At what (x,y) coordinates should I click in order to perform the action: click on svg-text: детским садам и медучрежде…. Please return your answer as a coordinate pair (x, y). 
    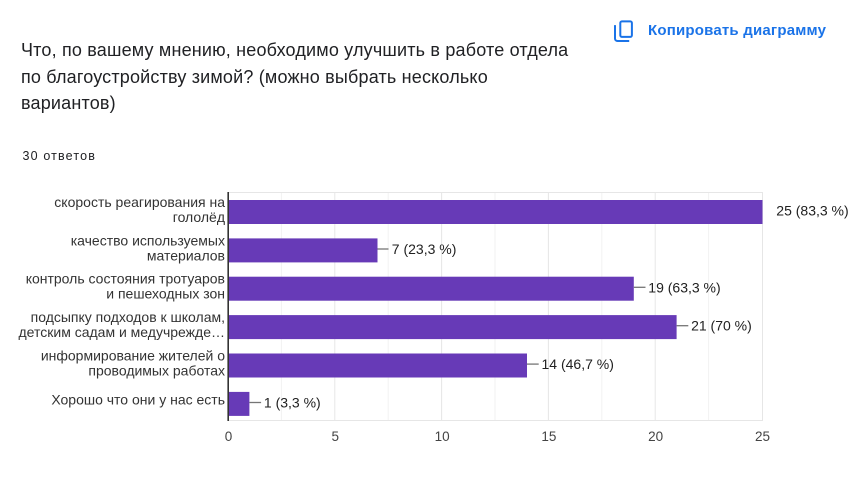
    Looking at the image, I should click on (122, 332).